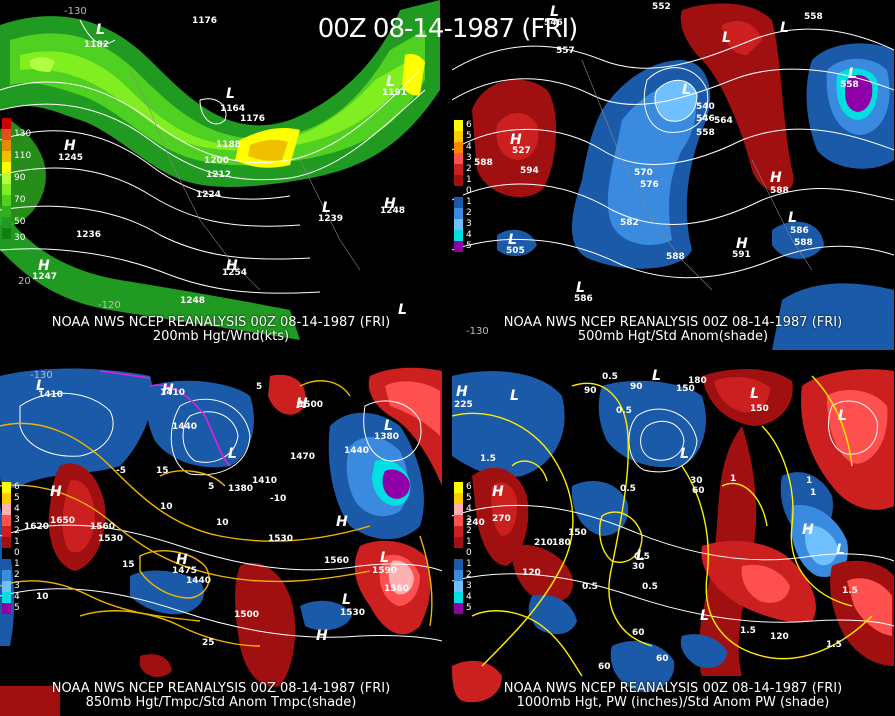  Describe the element at coordinates (477, 331) in the screenshot. I see `lon-label: -130` at that location.